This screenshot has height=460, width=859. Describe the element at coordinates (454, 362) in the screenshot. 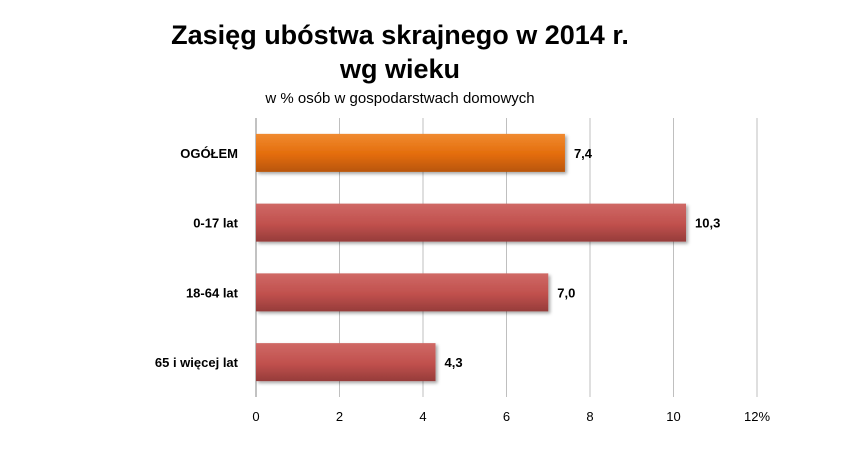

I see `data-label: 4,3` at that location.